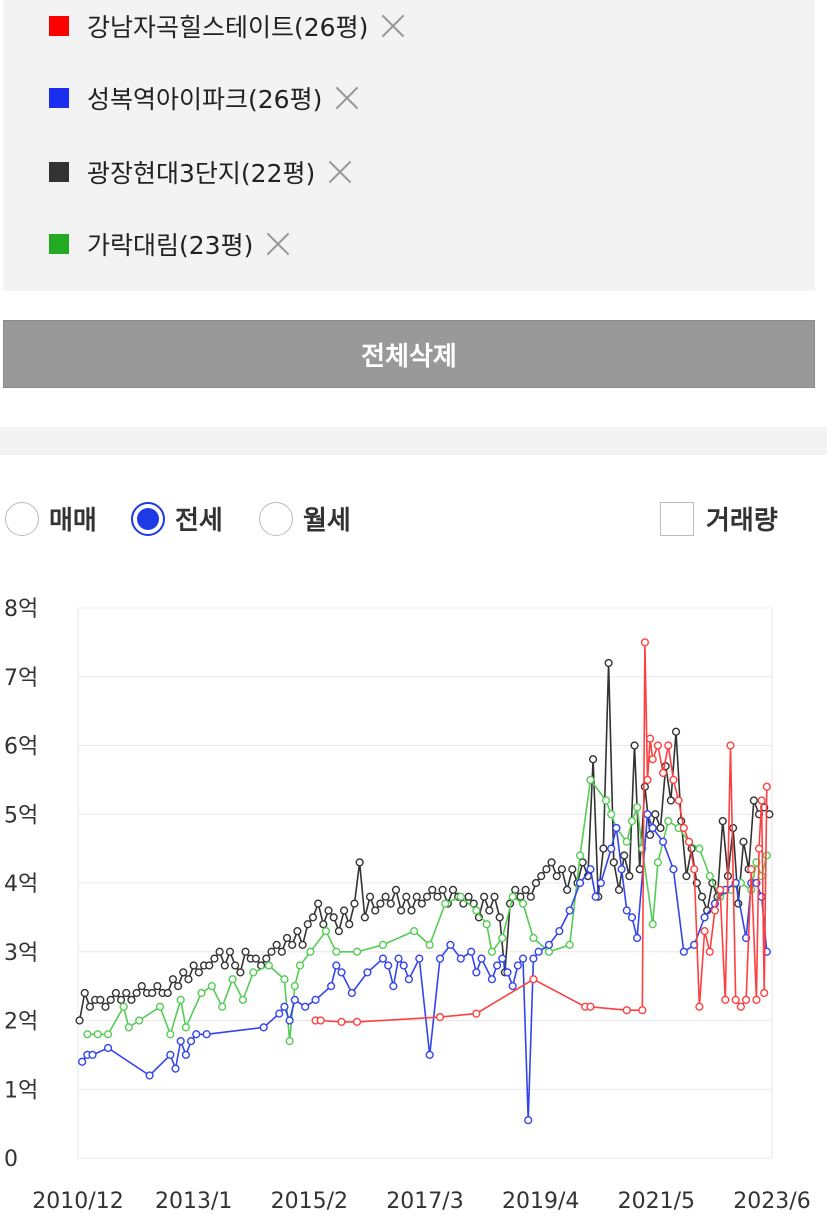 The width and height of the screenshot is (827, 1224). I want to click on checkbox-label: 거래량, so click(742, 521).